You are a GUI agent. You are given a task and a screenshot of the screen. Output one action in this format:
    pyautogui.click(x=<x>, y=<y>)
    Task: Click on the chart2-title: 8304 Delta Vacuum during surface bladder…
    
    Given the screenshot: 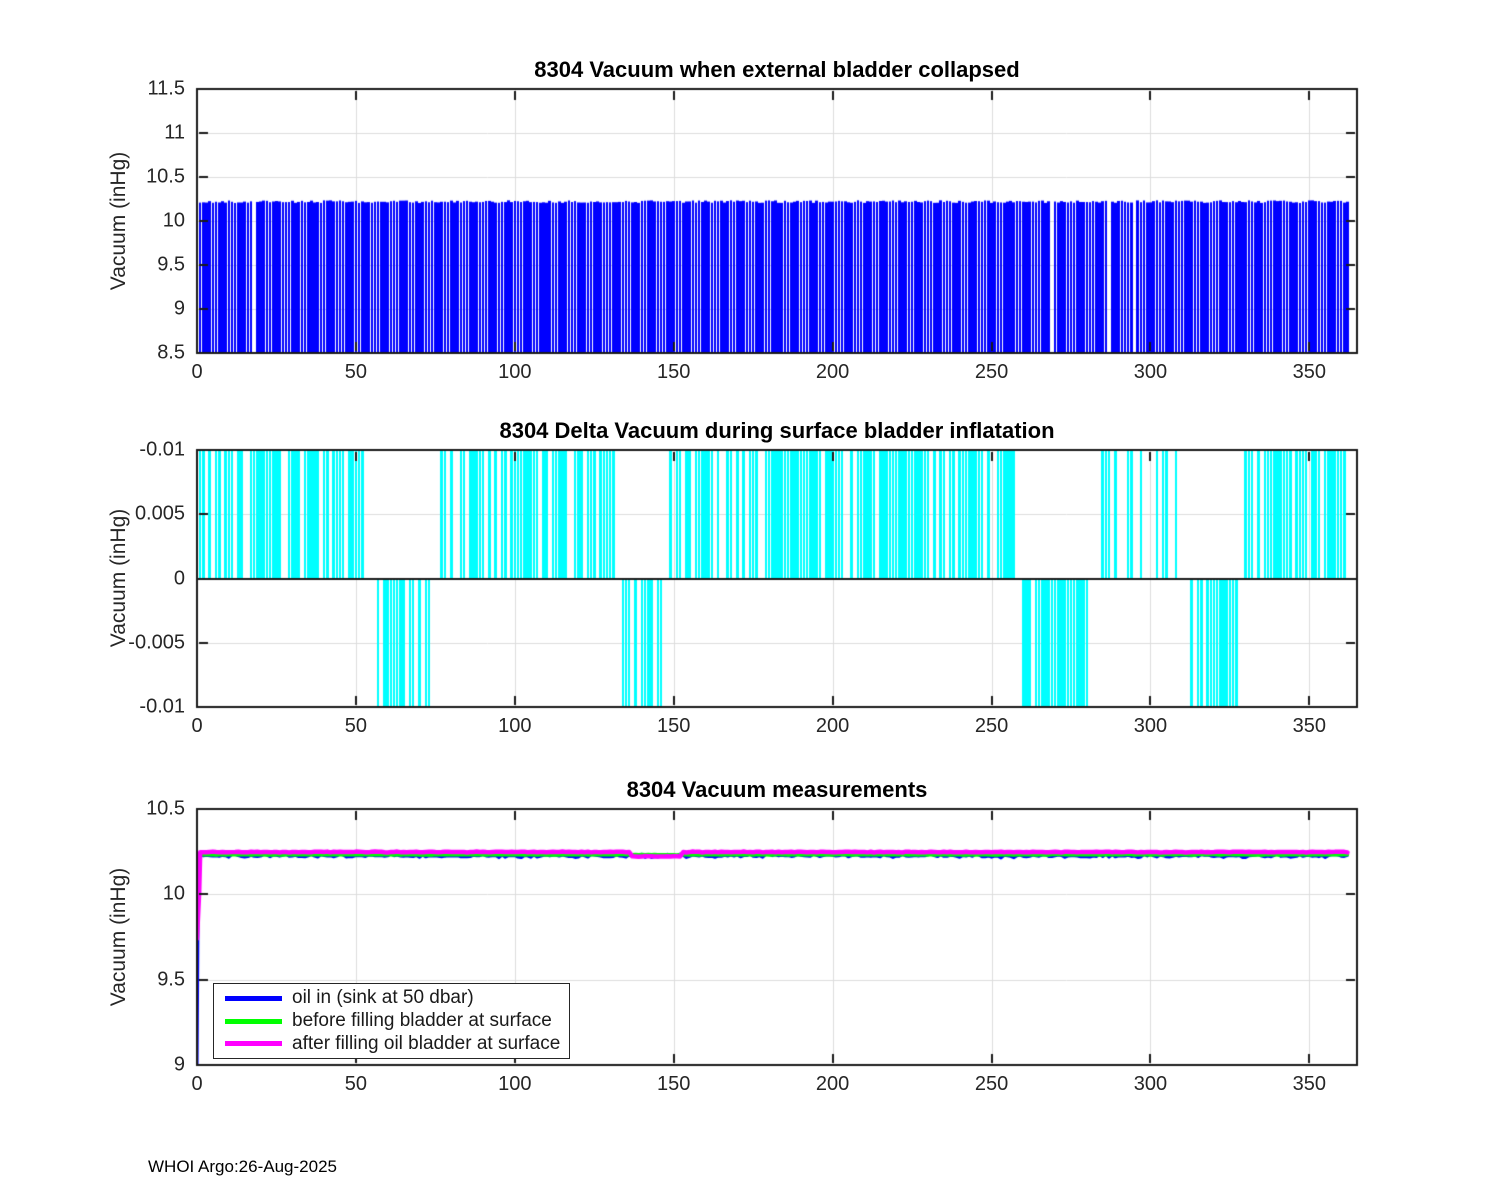 What is the action you would take?
    pyautogui.click(x=777, y=430)
    